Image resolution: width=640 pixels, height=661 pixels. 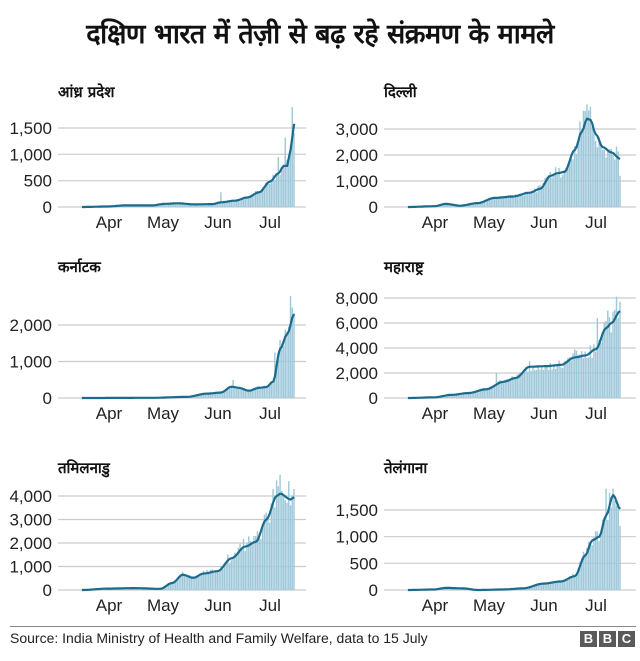 What do you see at coordinates (626, 639) in the screenshot?
I see `logo-letter: C` at bounding box center [626, 639].